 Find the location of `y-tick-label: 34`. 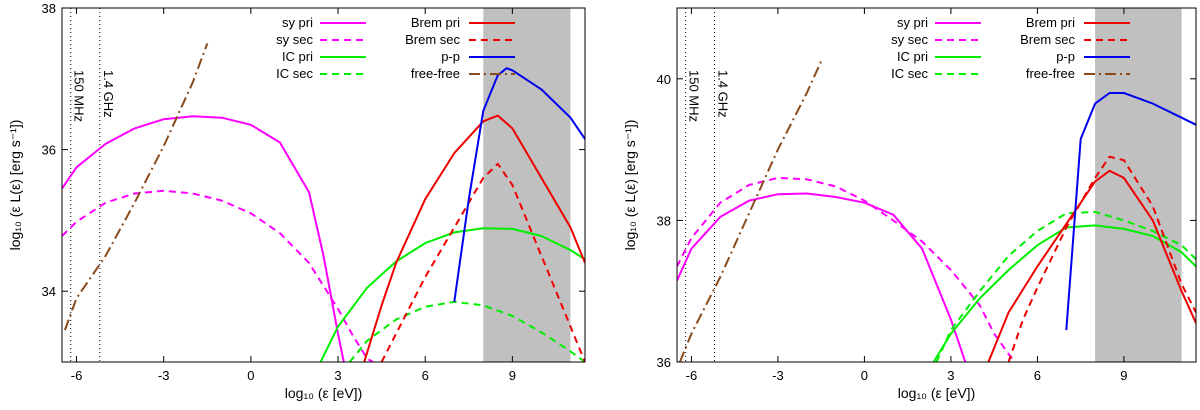

y-tick-label: 34 is located at coordinates (49, 291).